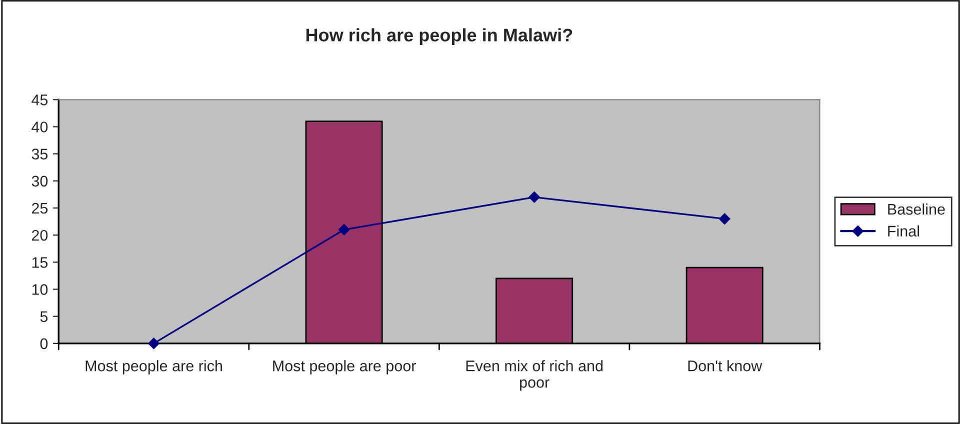 The width and height of the screenshot is (961, 424). Describe the element at coordinates (40, 127) in the screenshot. I see `y-tick-label: 40` at that location.